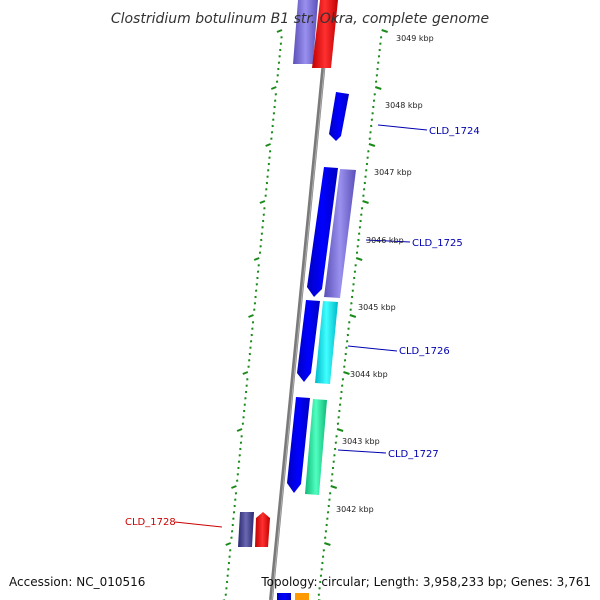  What do you see at coordinates (262, 529) in the screenshot?
I see `gene-feature-cld-1728-red` at bounding box center [262, 529].